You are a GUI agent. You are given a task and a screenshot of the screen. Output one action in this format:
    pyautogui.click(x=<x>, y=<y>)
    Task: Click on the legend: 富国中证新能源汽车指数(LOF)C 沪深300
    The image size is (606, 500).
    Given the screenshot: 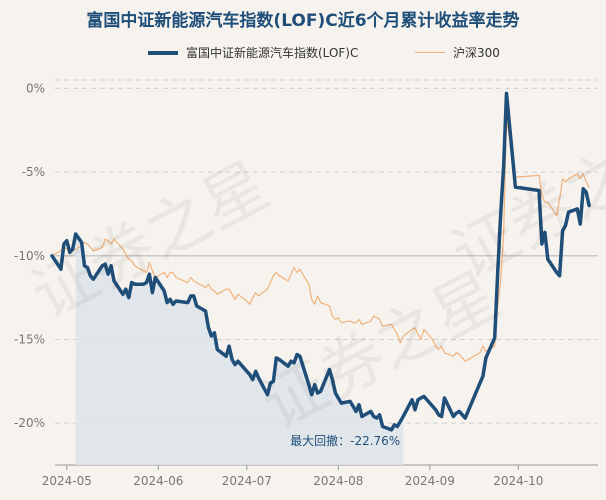 What is the action you would take?
    pyautogui.click(x=303, y=53)
    